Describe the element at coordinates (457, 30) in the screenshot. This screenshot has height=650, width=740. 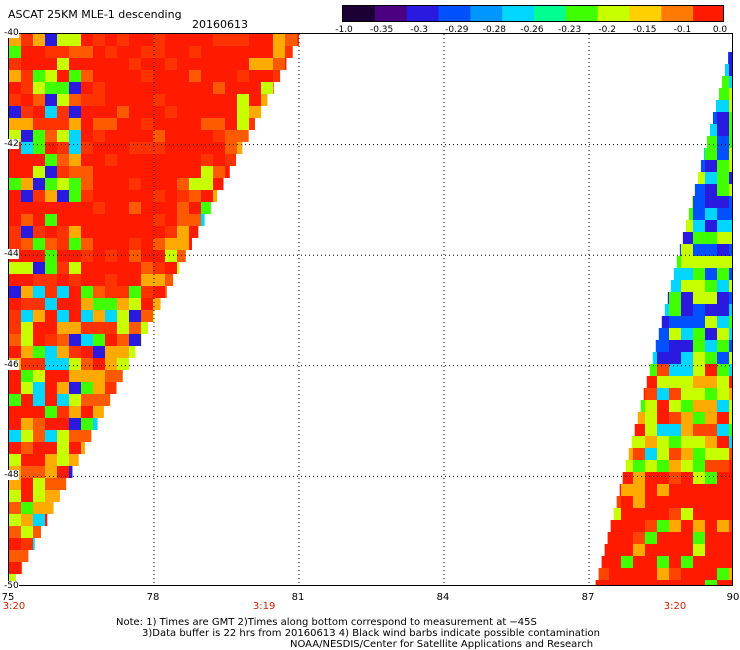
I see `color-scale-label: -0.29` at that location.